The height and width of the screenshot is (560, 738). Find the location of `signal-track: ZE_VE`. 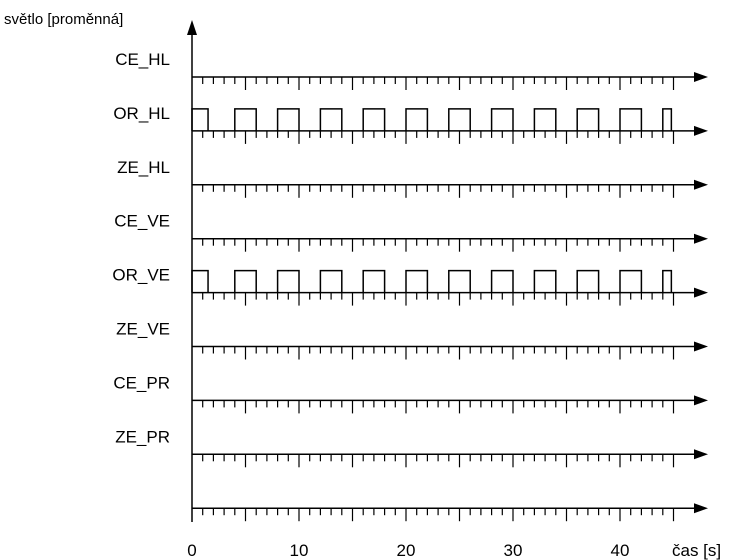

signal-track: ZE_VE is located at coordinates (412, 340).